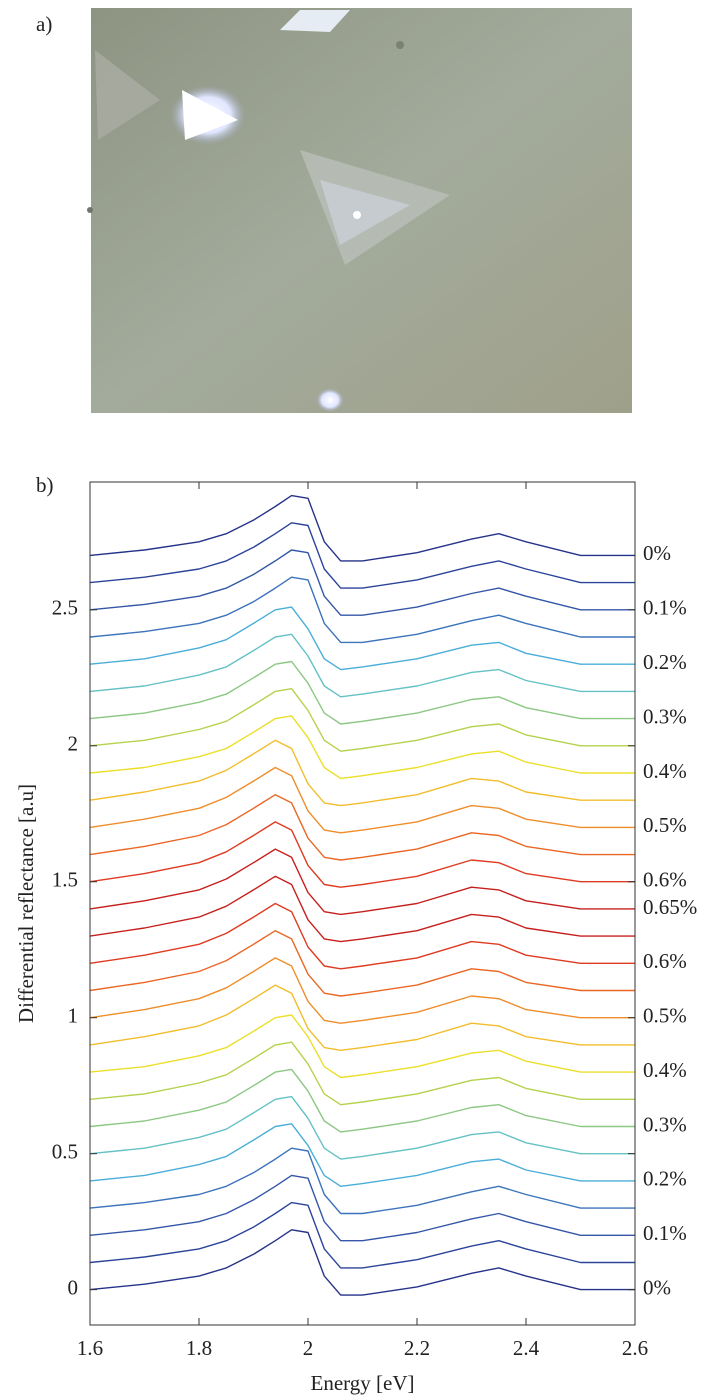  Describe the element at coordinates (635, 1348) in the screenshot. I see `x-tick-label: 2.6` at that location.